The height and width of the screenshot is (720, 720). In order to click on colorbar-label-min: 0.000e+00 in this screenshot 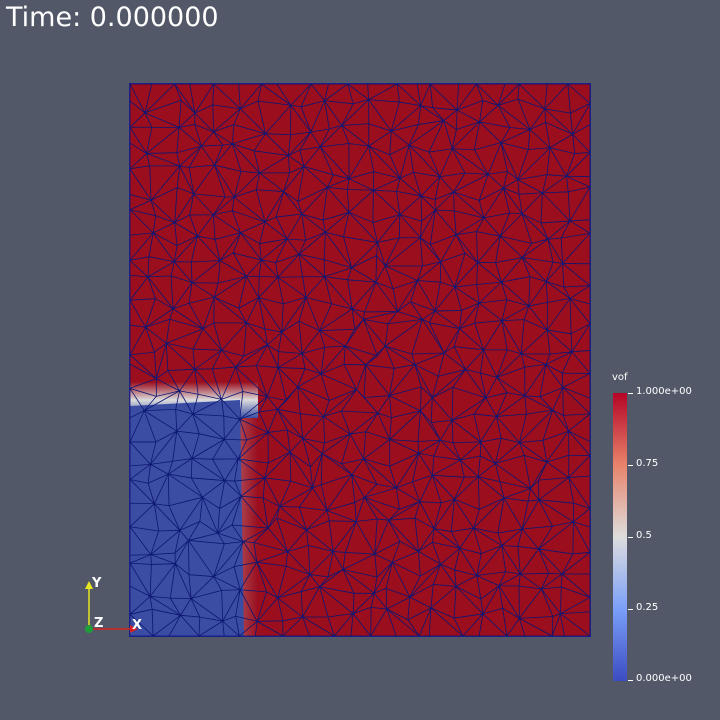, I will do `click(664, 679)`.